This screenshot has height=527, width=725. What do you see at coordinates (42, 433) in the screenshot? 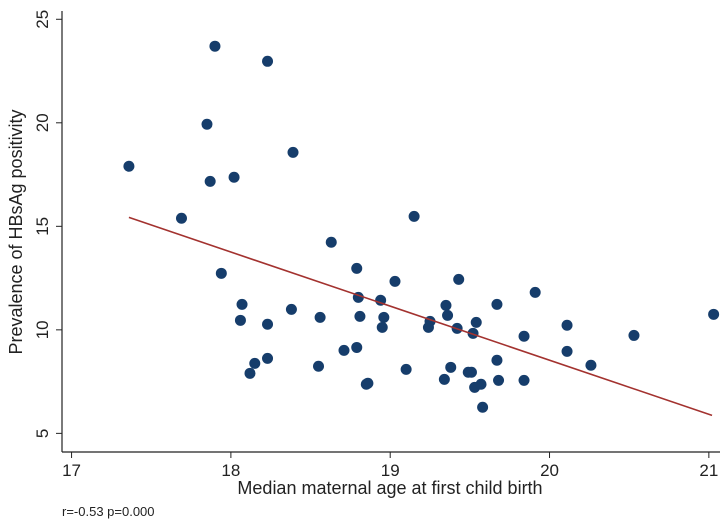
I see `y-tick-label: 5` at bounding box center [42, 433].